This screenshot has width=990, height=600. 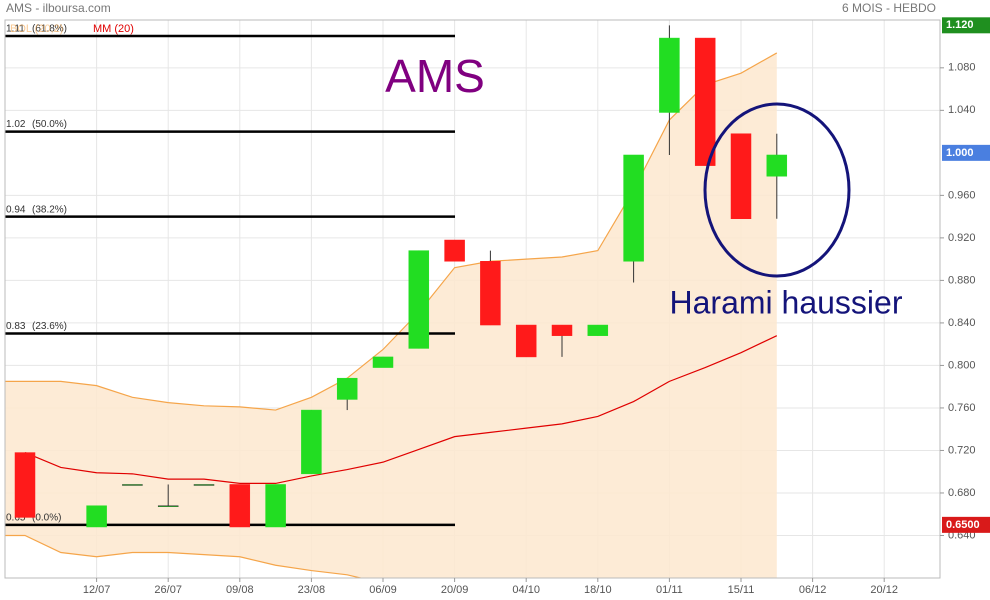 I want to click on annotation-ellipse, so click(x=777, y=190).